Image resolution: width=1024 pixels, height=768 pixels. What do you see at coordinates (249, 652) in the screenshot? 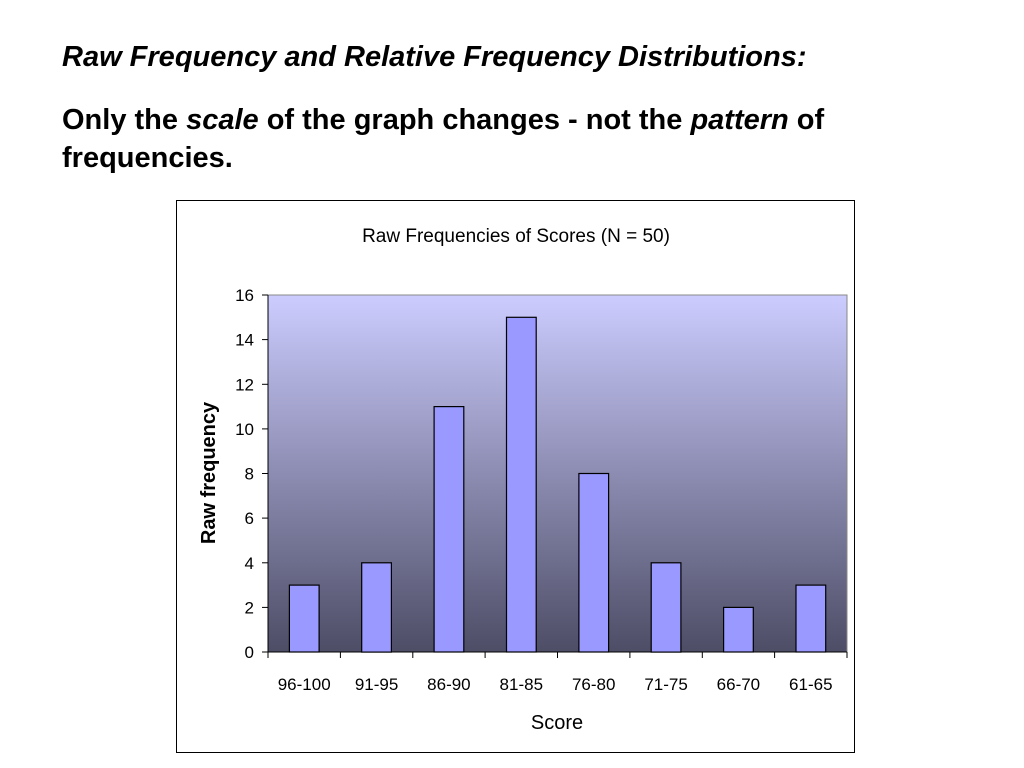
I see `y-tick-label: 0` at bounding box center [249, 652].